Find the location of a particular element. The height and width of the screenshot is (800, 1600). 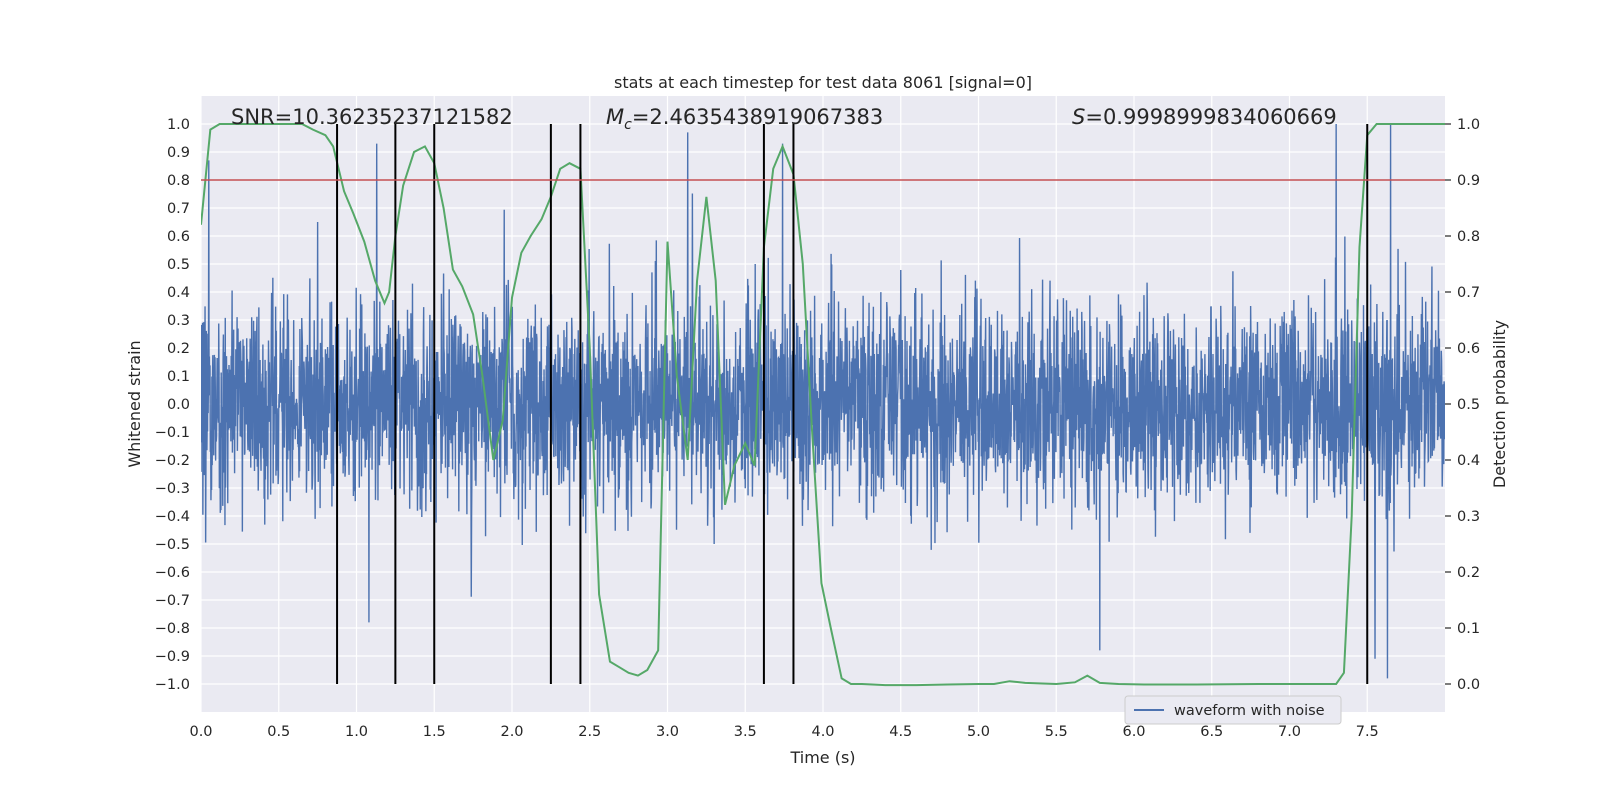

snr-annotation: SNR=10.36235237121582 is located at coordinates (372, 117).